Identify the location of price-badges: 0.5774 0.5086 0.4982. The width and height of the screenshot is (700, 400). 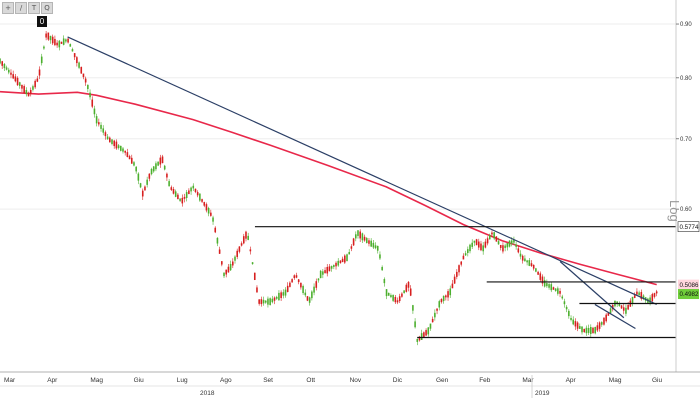
(688, 260).